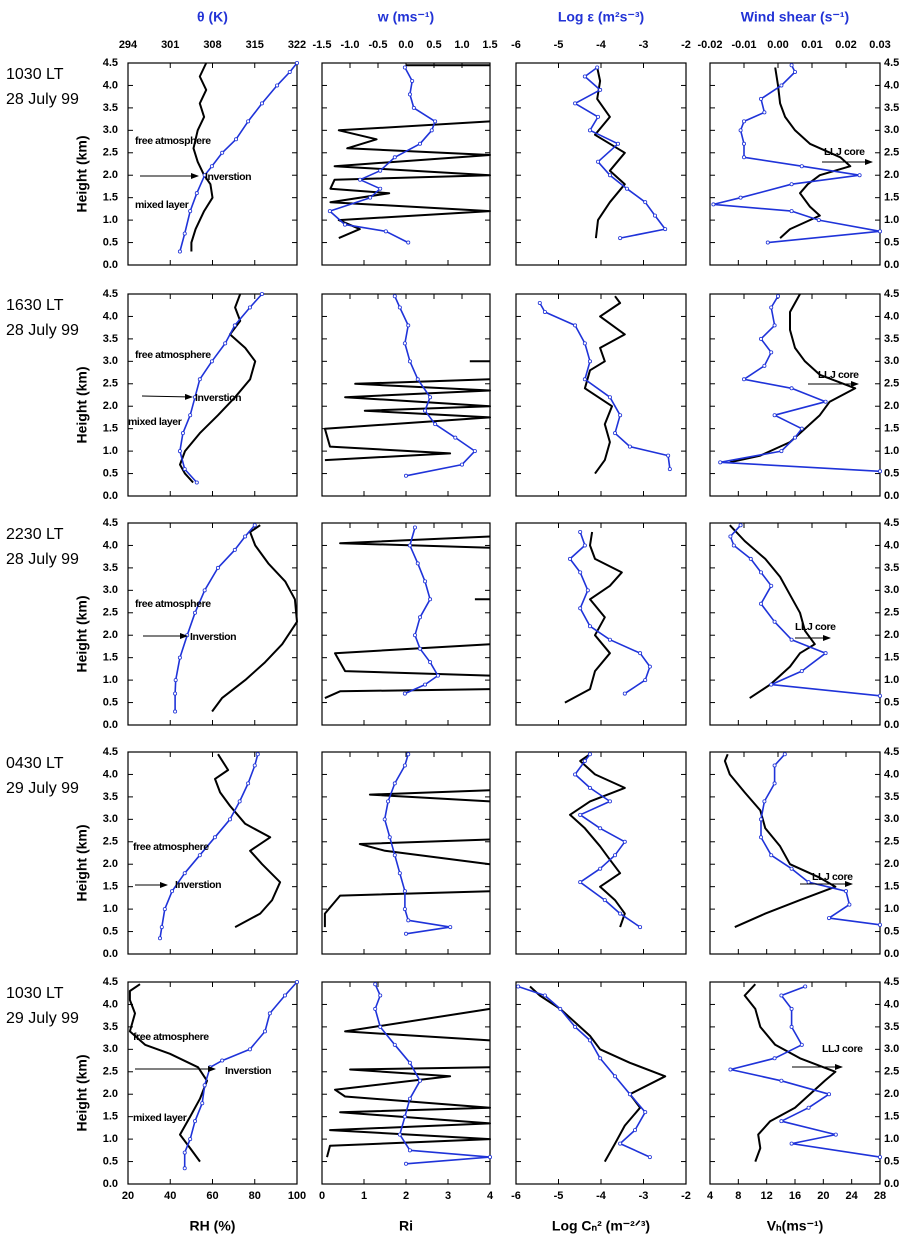  Describe the element at coordinates (516, 45) in the screenshot. I see `top-tick-label: -6` at that location.